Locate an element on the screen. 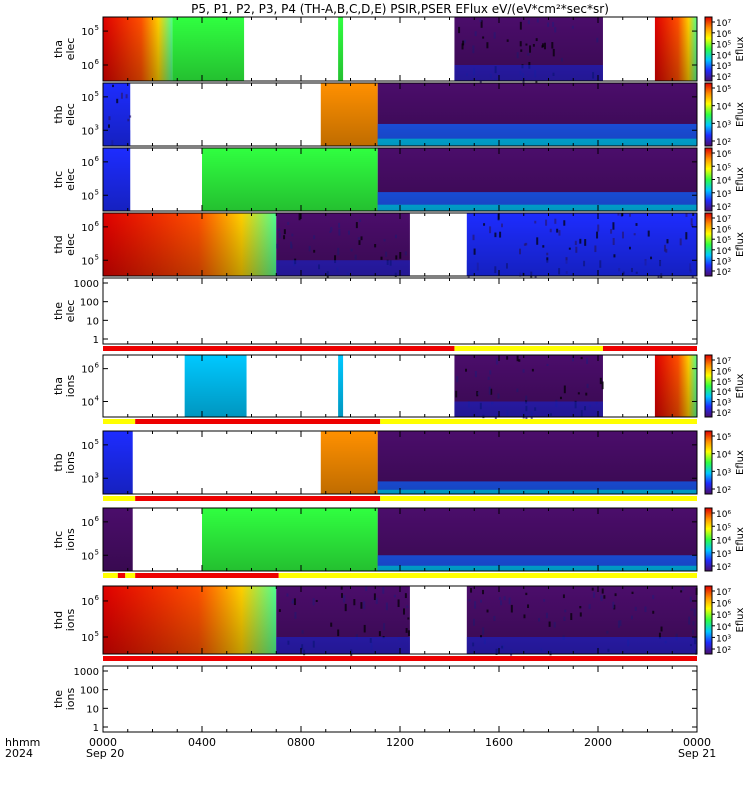 The image size is (750, 800). x-tick-label: 2000 is located at coordinates (598, 742).